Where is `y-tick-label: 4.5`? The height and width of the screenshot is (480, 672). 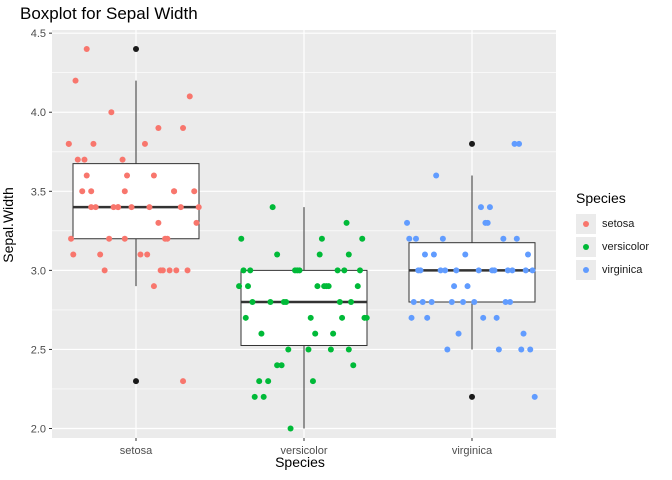 y-tick-label: 4.5 is located at coordinates (38, 34).